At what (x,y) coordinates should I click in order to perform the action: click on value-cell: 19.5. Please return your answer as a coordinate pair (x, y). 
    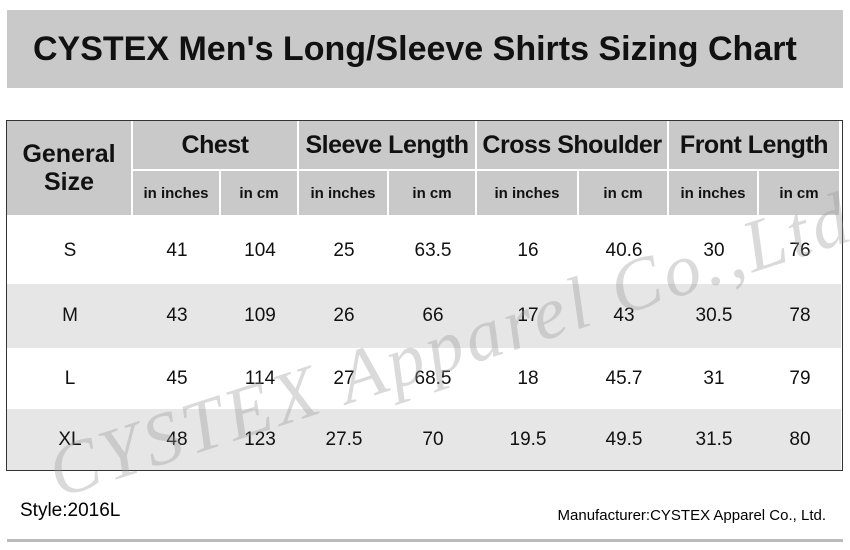
    Looking at the image, I should click on (528, 439).